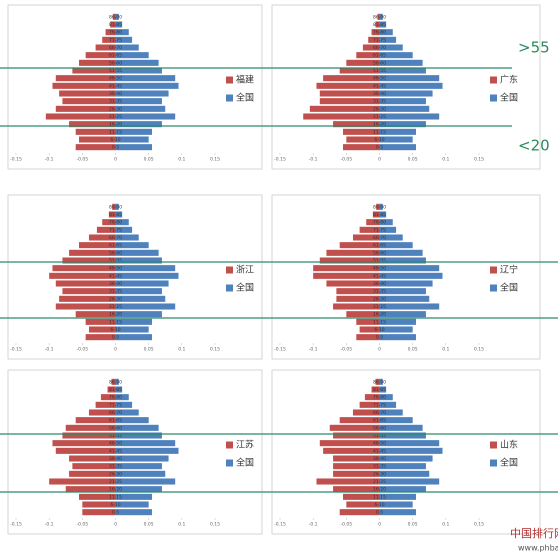 The image size is (558, 558). Describe the element at coordinates (538, 548) in the screenshot. I see `watermark: www.phbang.cn` at that location.